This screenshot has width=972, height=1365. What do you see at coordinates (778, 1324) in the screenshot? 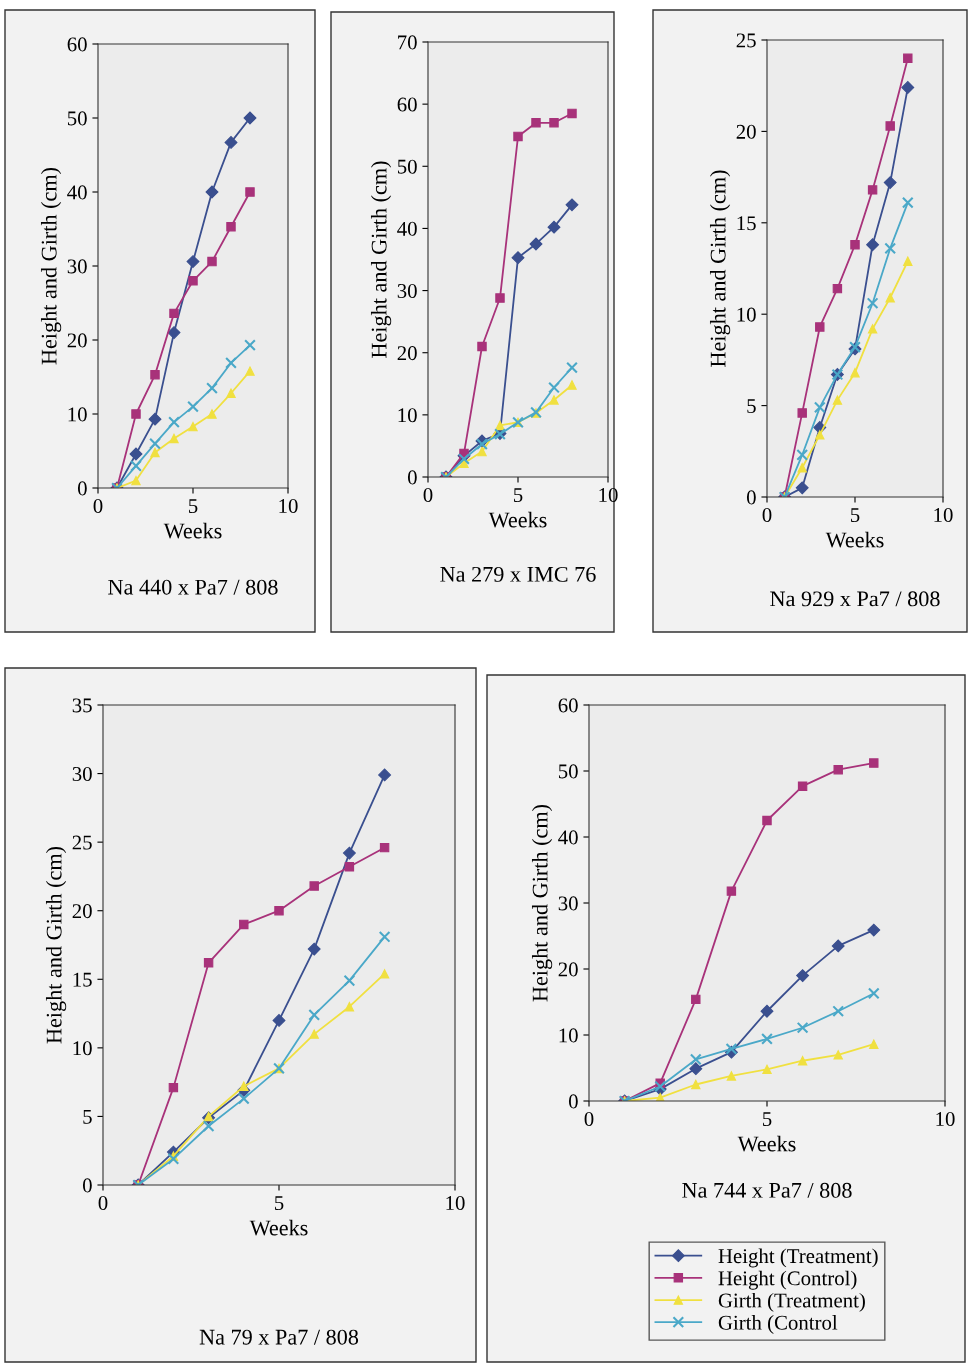
I see `legend-label: Girth (Control` at bounding box center [778, 1324].